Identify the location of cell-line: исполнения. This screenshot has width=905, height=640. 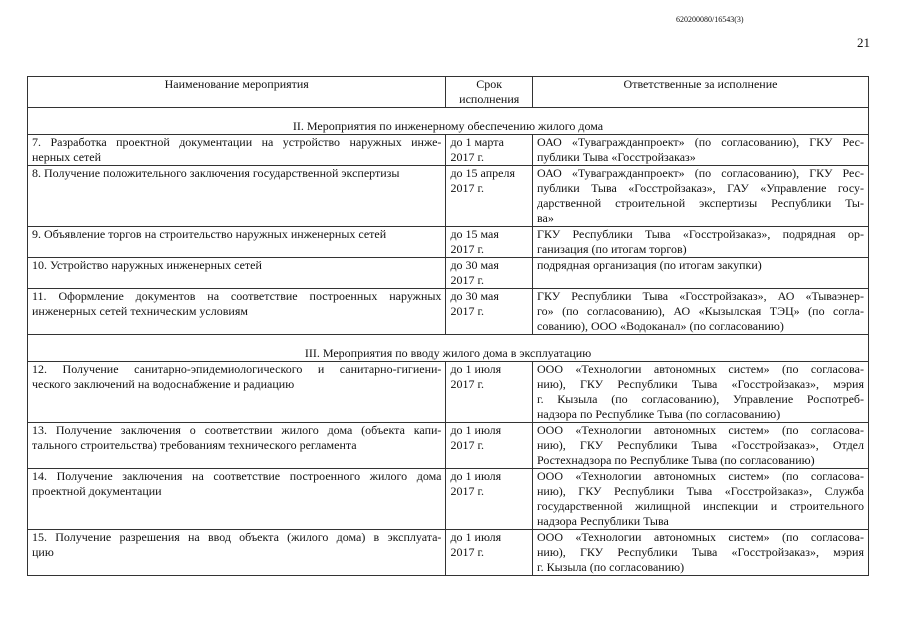
(489, 99).